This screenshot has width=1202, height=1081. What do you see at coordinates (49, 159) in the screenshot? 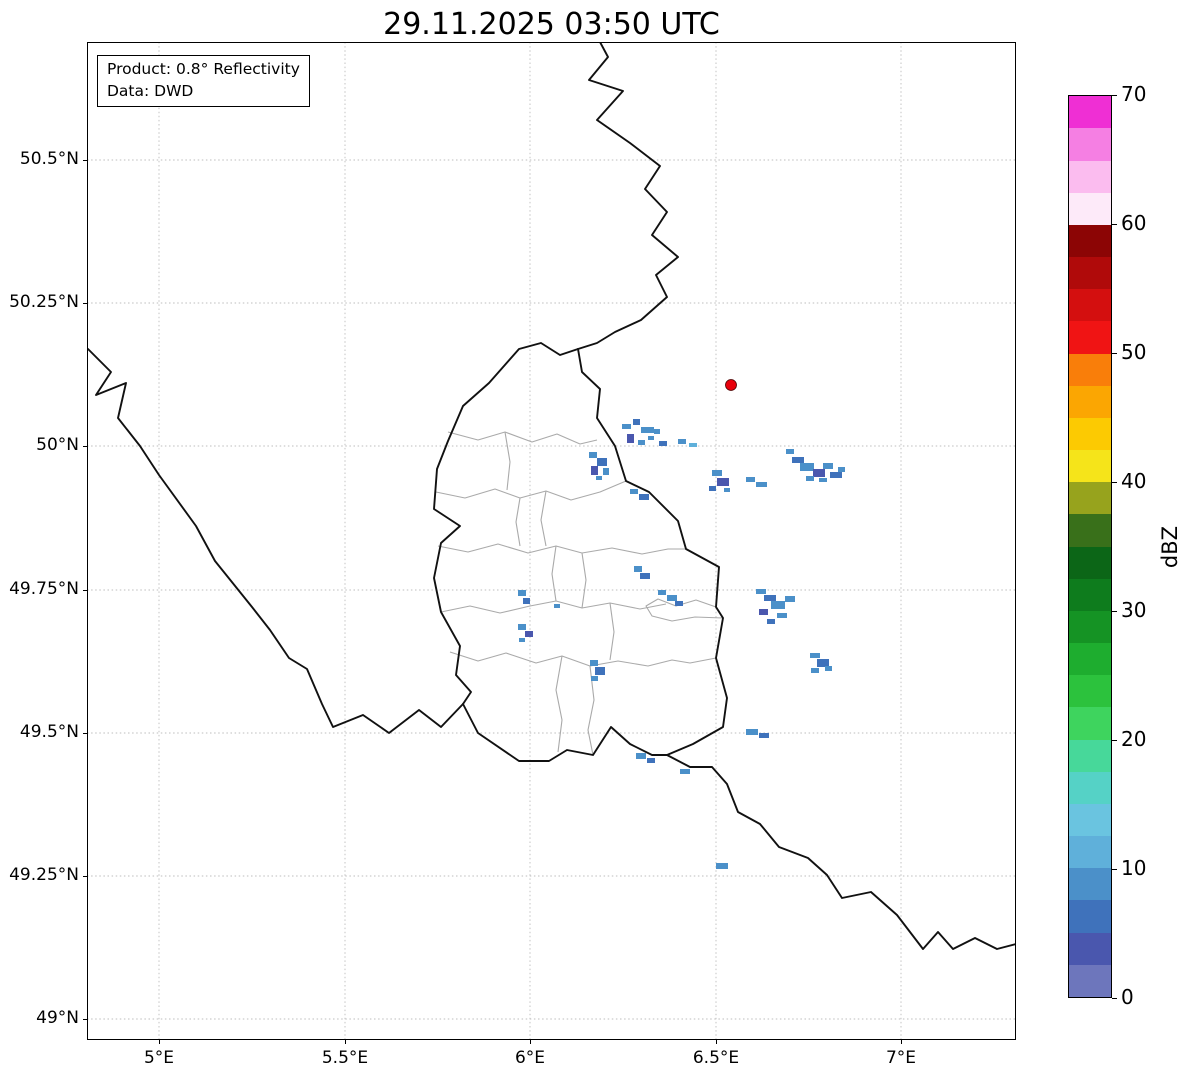
I see `y-tick-label: 50.5°N` at bounding box center [49, 159].